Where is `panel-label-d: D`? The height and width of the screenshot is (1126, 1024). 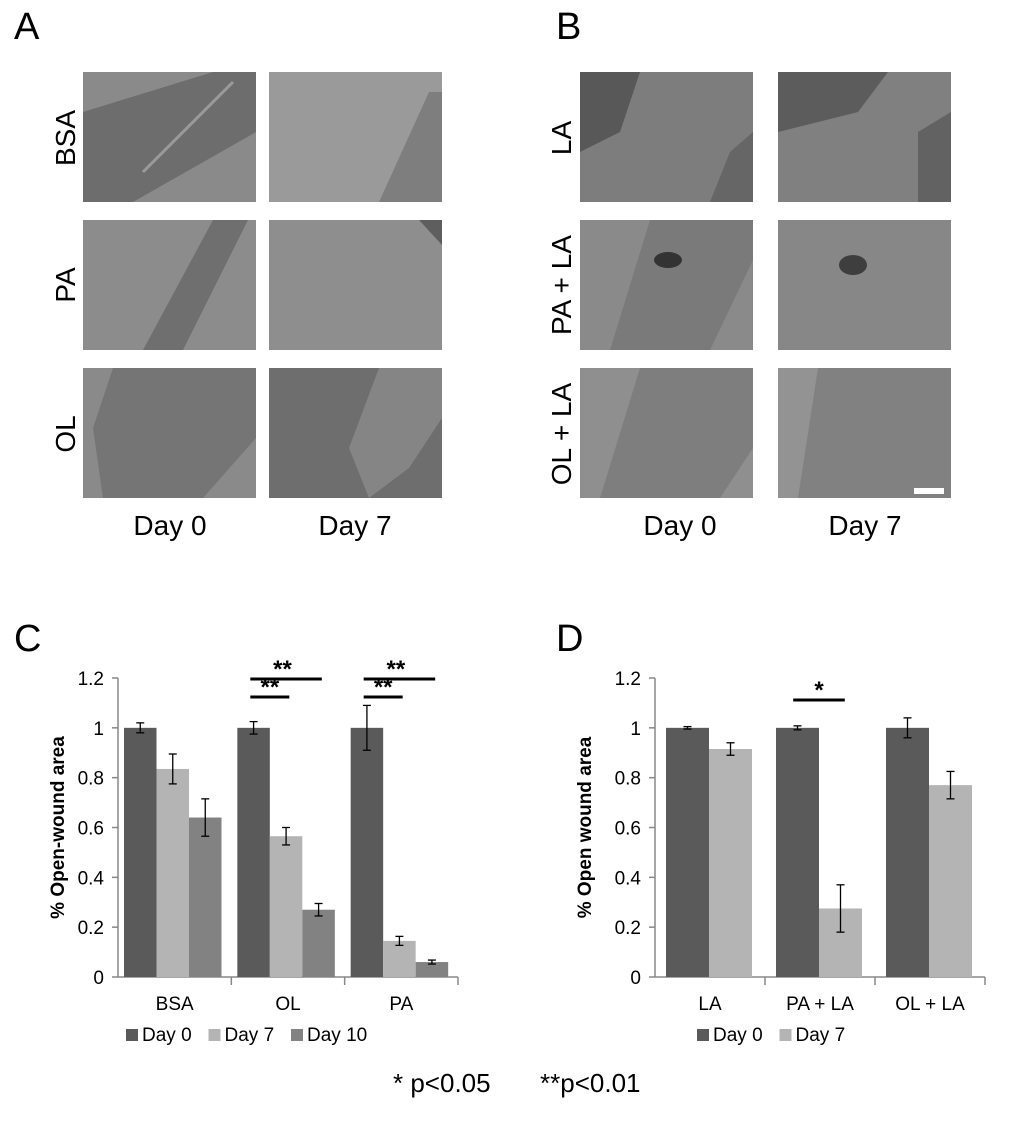
panel-label-d: D is located at coordinates (570, 639).